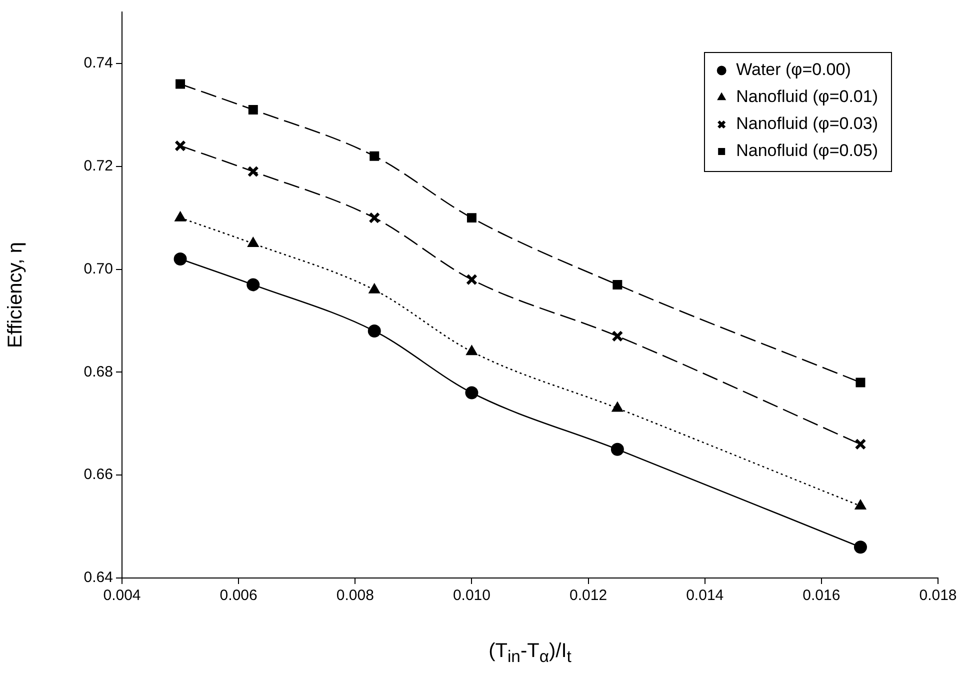 This screenshot has width=972, height=687. I want to click on y-axis-title: Efficiency, η, so click(15, 295).